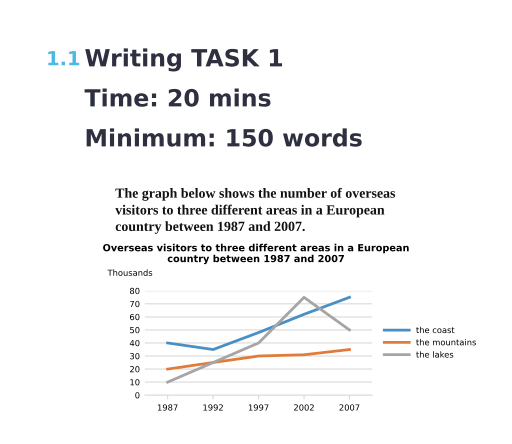 This screenshot has height=444, width=512. I want to click on x-tick-label: 1992, so click(213, 407).